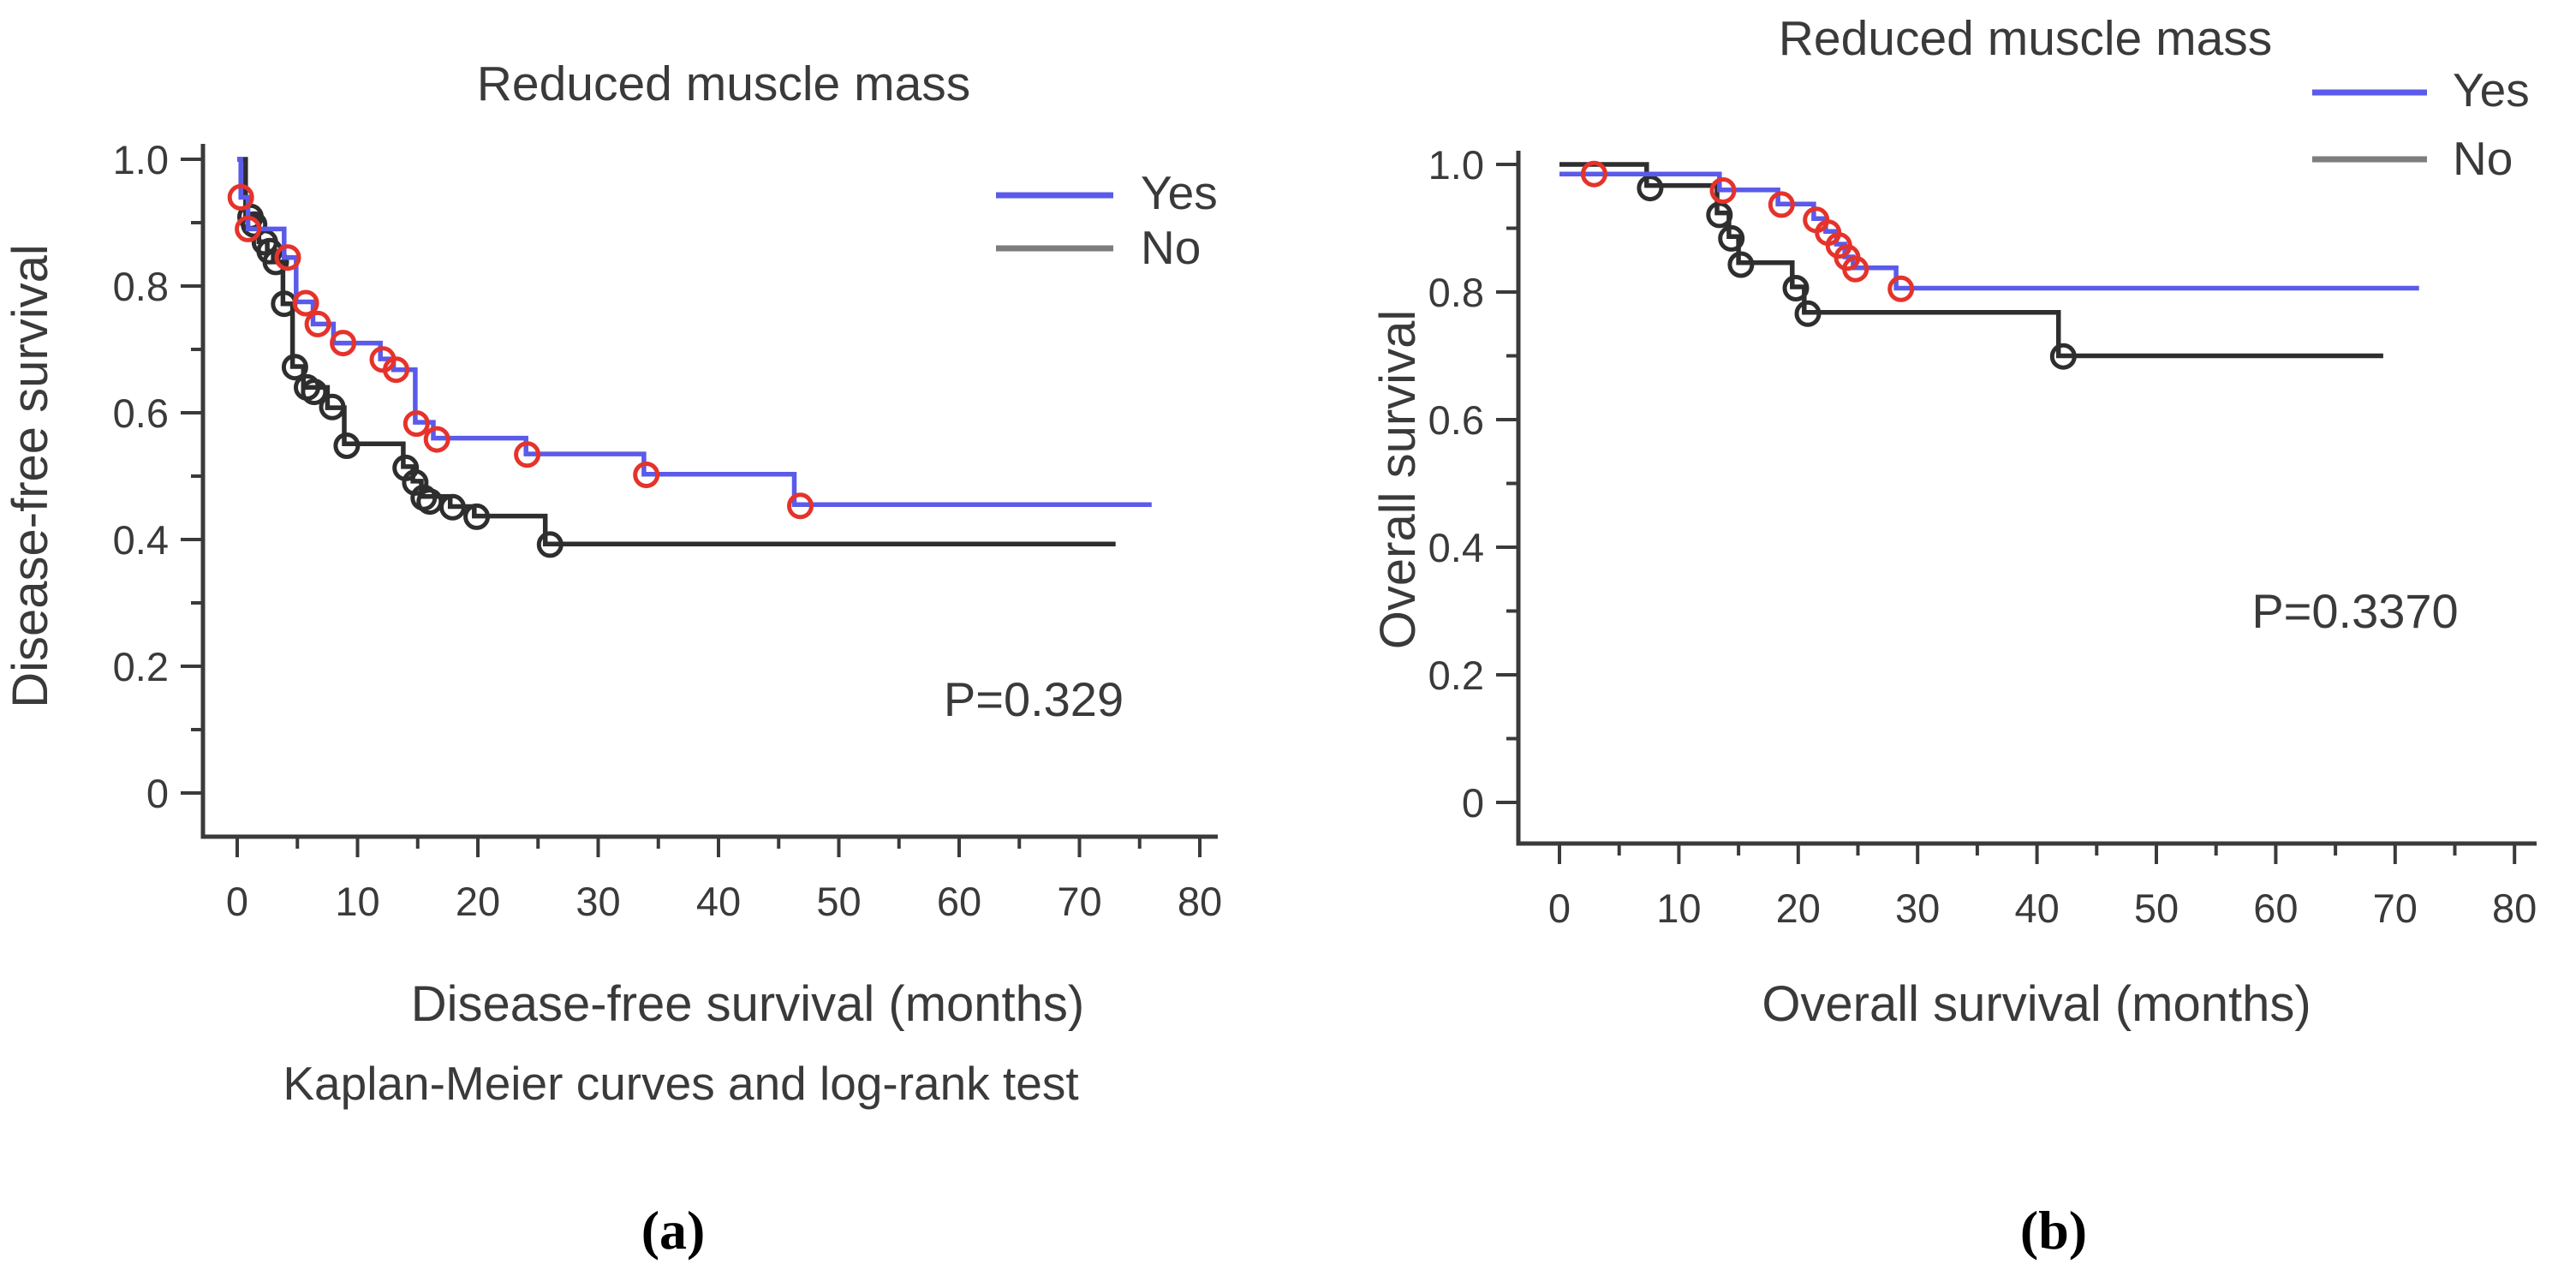 The height and width of the screenshot is (1264, 2576). I want to click on panel-b-x-axis-label: Overall survival (months), so click(2036, 1004).